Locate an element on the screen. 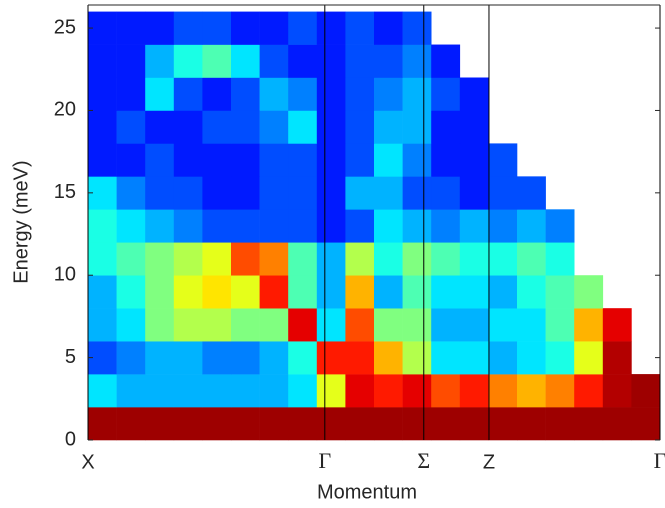  x-tick-label: Σ is located at coordinates (423, 460).